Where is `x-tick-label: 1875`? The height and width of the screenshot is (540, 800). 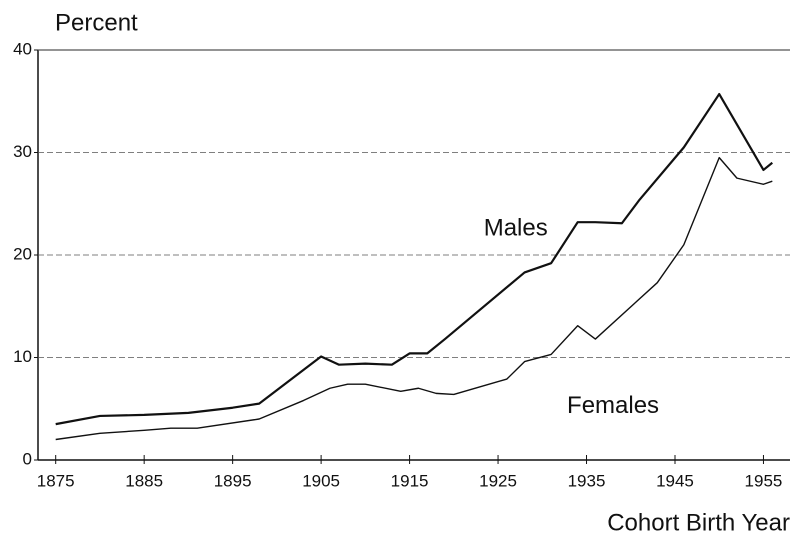 x-tick-label: 1875 is located at coordinates (56, 480).